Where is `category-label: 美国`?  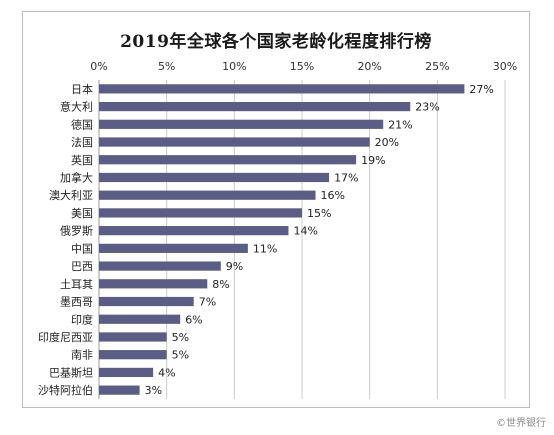
category-label: 美国 is located at coordinates (82, 213).